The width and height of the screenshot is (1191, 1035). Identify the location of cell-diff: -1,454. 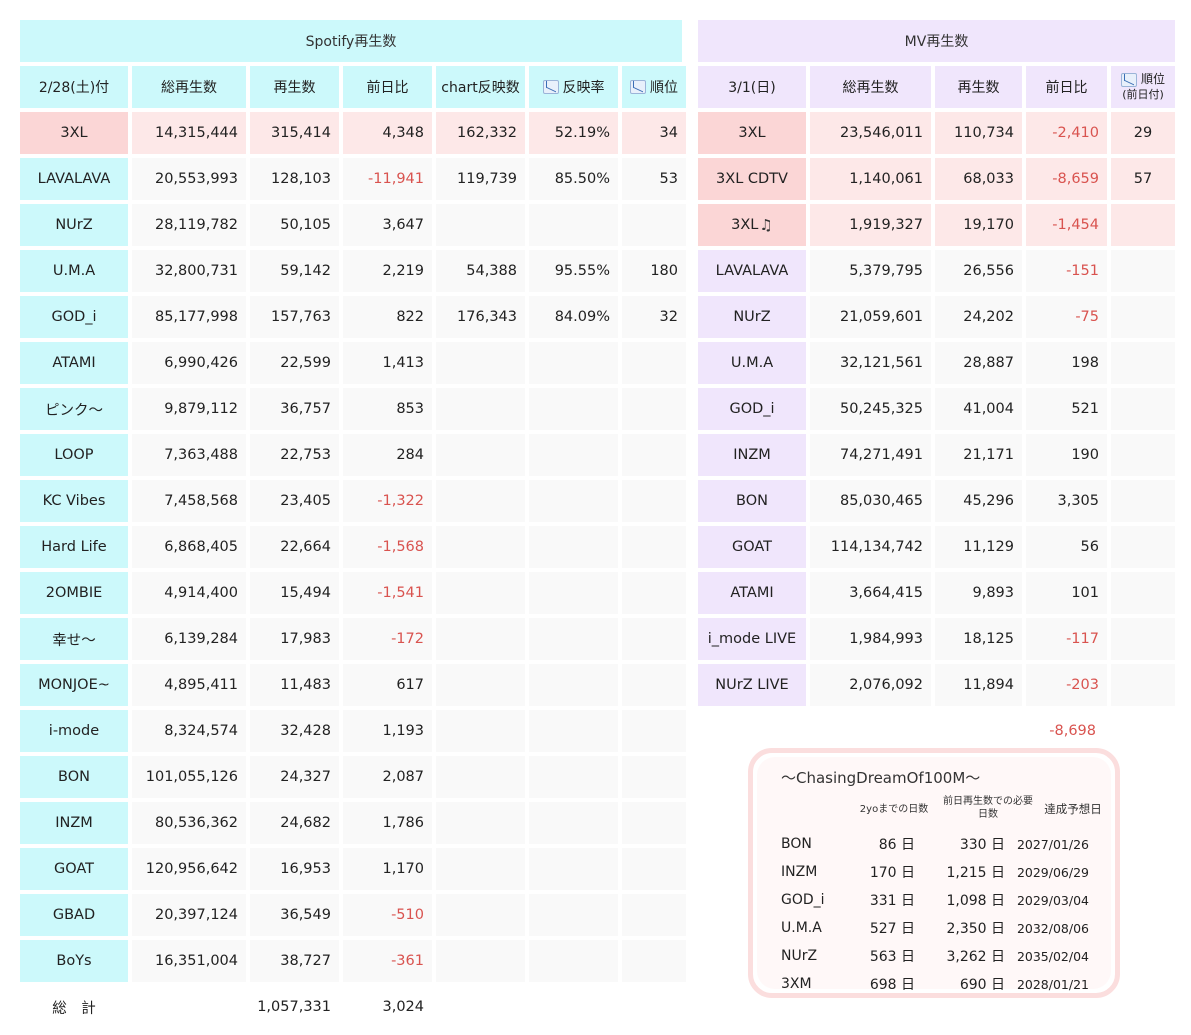
(1066, 225).